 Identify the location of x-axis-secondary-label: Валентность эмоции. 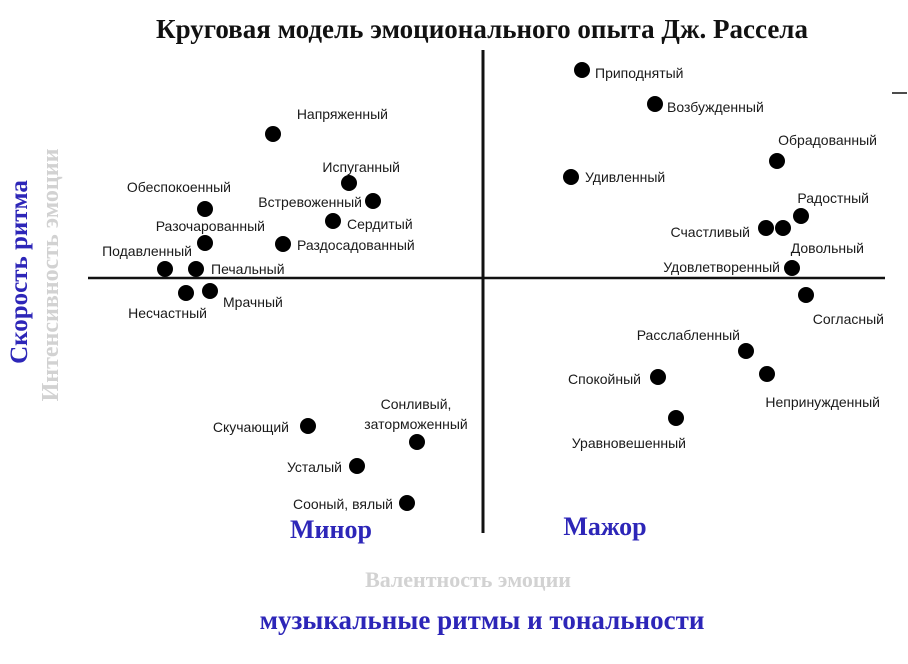
(468, 579).